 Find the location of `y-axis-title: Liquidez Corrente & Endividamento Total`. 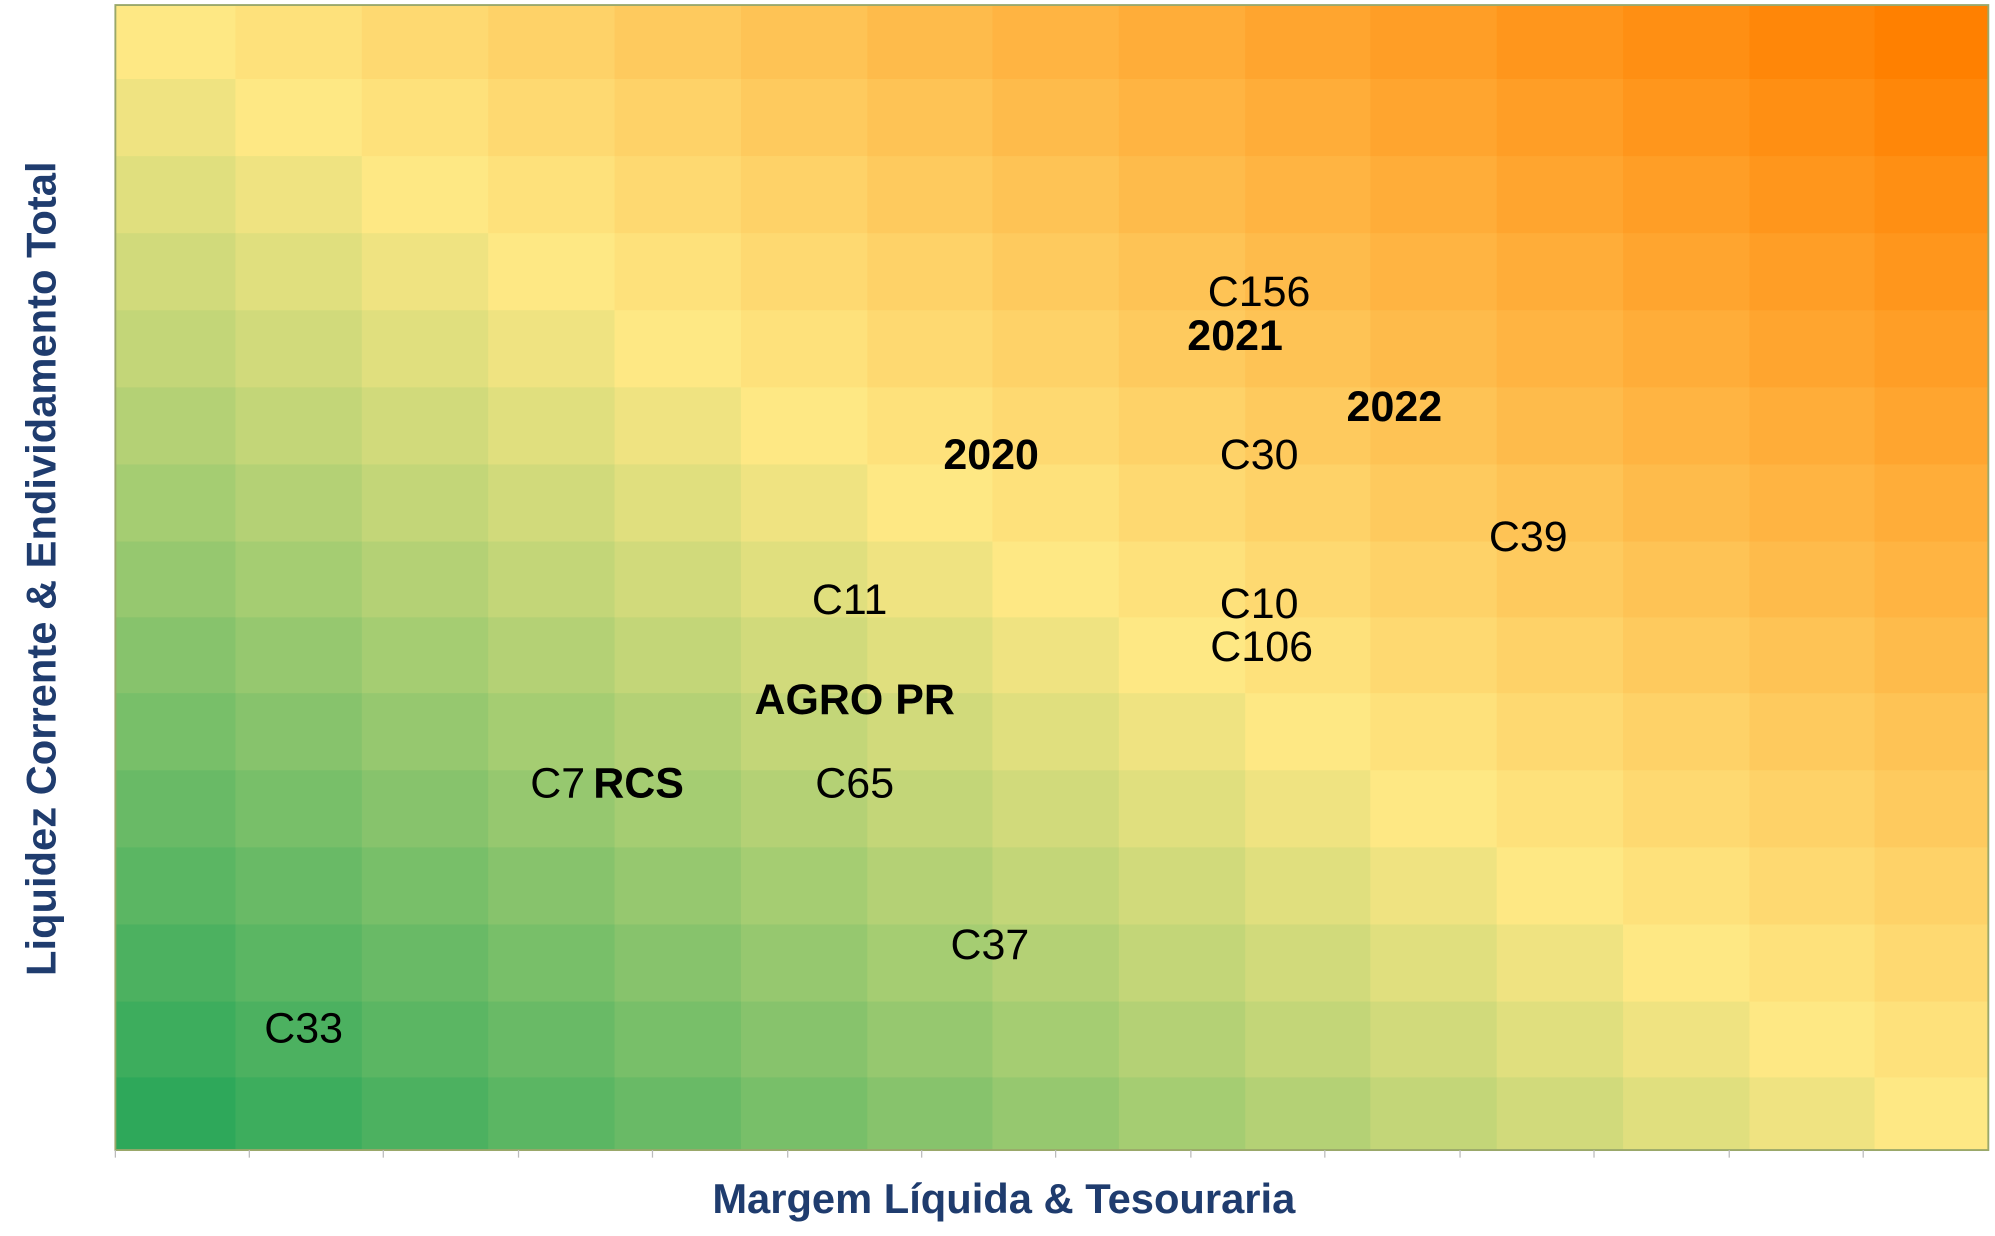

y-axis-title: Liquidez Corrente & Endividamento Total is located at coordinates (41, 568).